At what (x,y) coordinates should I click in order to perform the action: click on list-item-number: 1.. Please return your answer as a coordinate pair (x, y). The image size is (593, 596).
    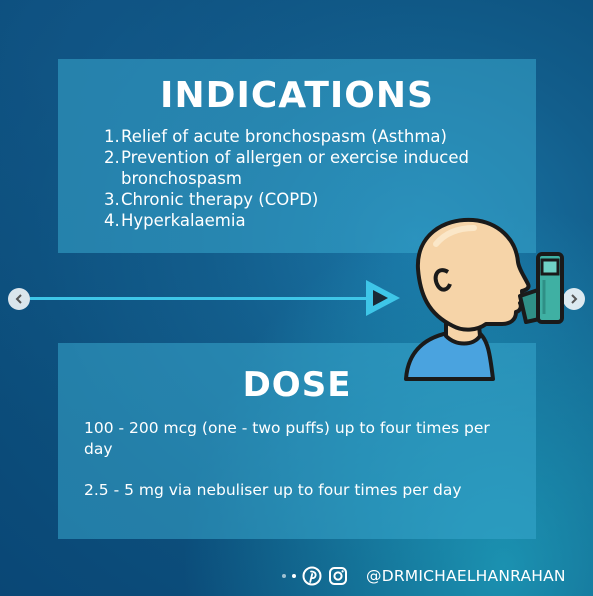
    Looking at the image, I should click on (112, 136).